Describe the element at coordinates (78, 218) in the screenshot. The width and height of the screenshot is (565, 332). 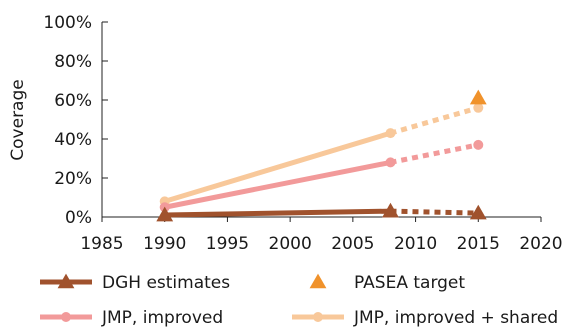
I see `y-tick-label: 0%` at that location.